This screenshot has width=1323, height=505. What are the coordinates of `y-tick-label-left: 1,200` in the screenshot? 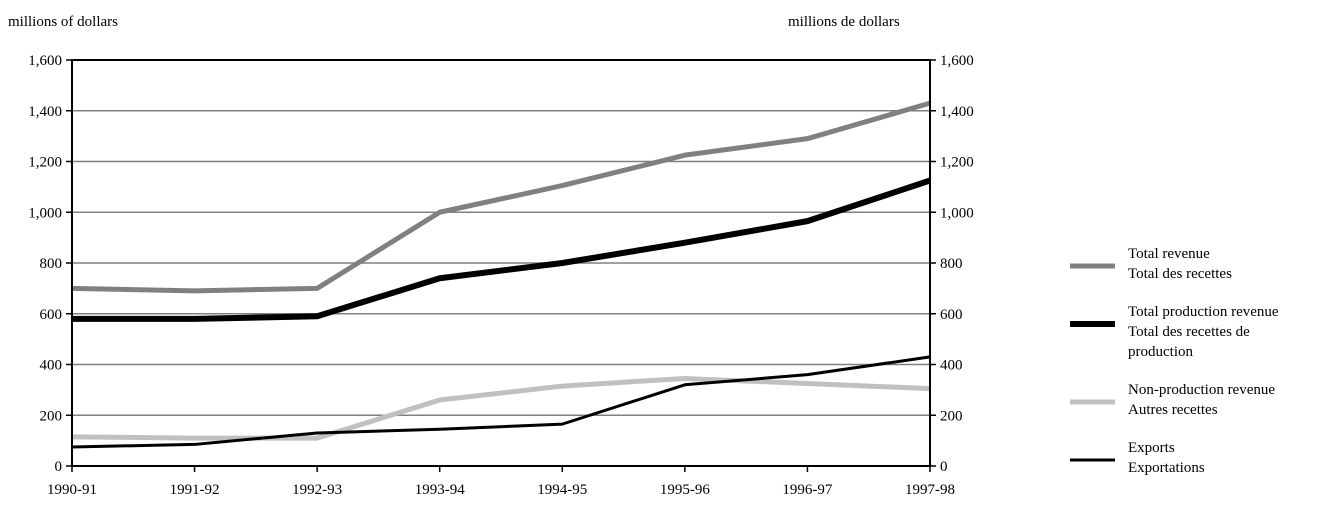 It's located at (45, 163).